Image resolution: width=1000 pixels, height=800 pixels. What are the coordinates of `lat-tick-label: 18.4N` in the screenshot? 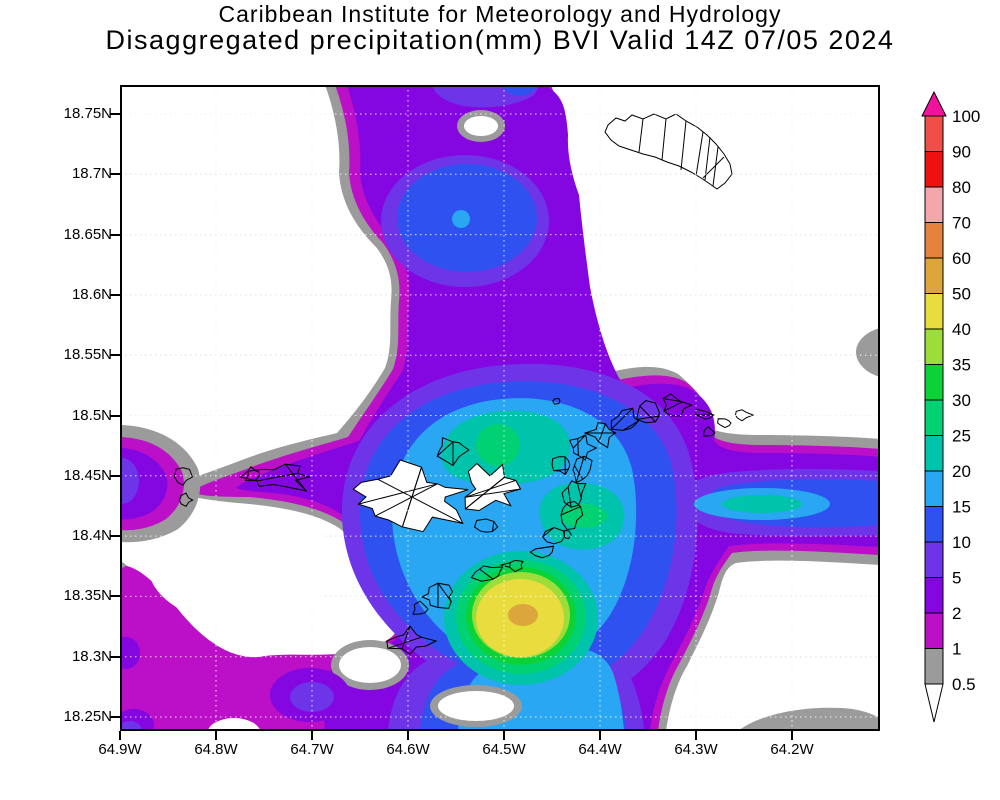 It's located at (91, 536).